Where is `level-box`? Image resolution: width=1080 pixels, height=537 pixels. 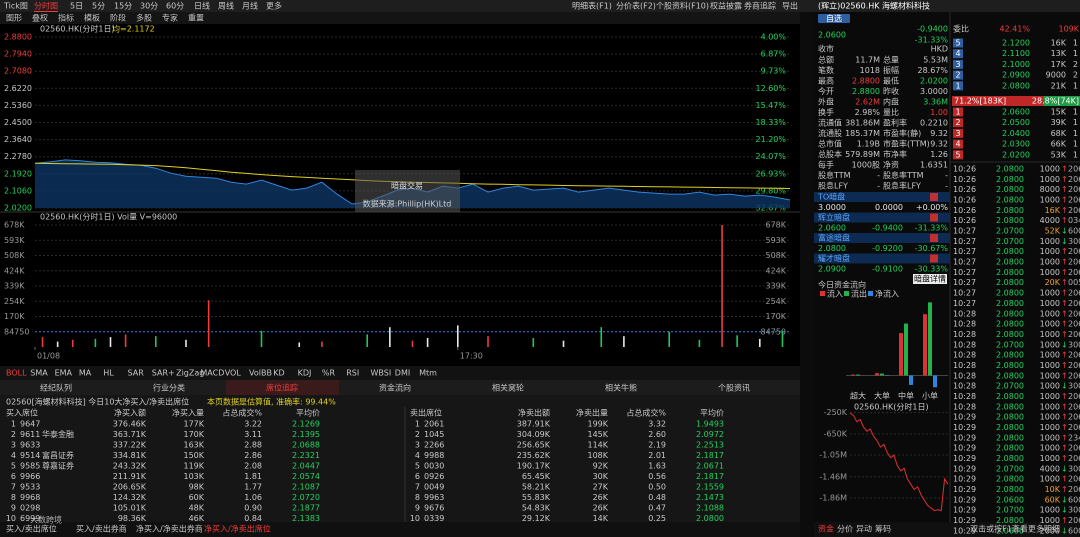 level-box is located at coordinates (958, 133).